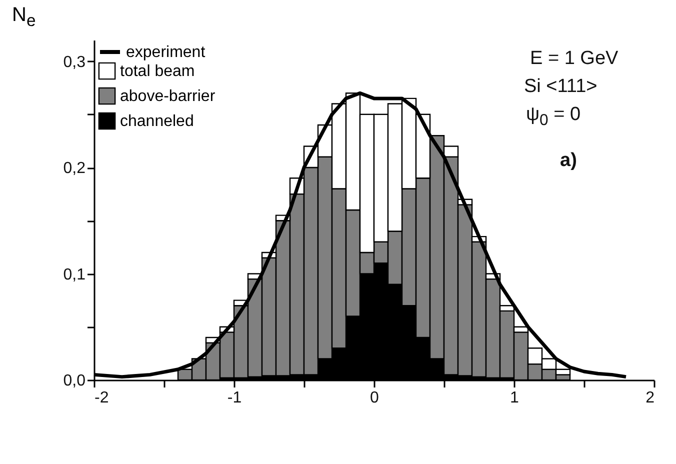  I want to click on legend-label: experiment, so click(166, 52).